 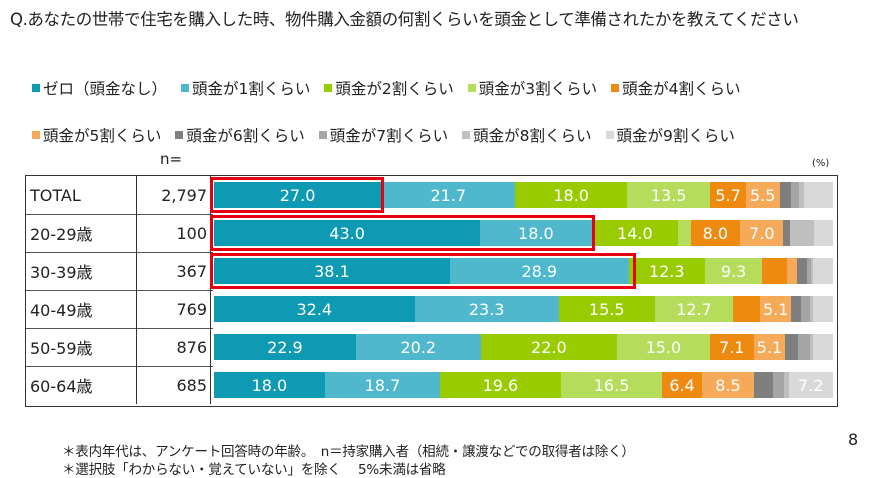 I want to click on legend-row-1: ゼロ（頭金なし） 頭金が1割くらい 頭金が2割くらい 頭金が3割くらい 頭金が4割くらい, so click(x=442, y=87).